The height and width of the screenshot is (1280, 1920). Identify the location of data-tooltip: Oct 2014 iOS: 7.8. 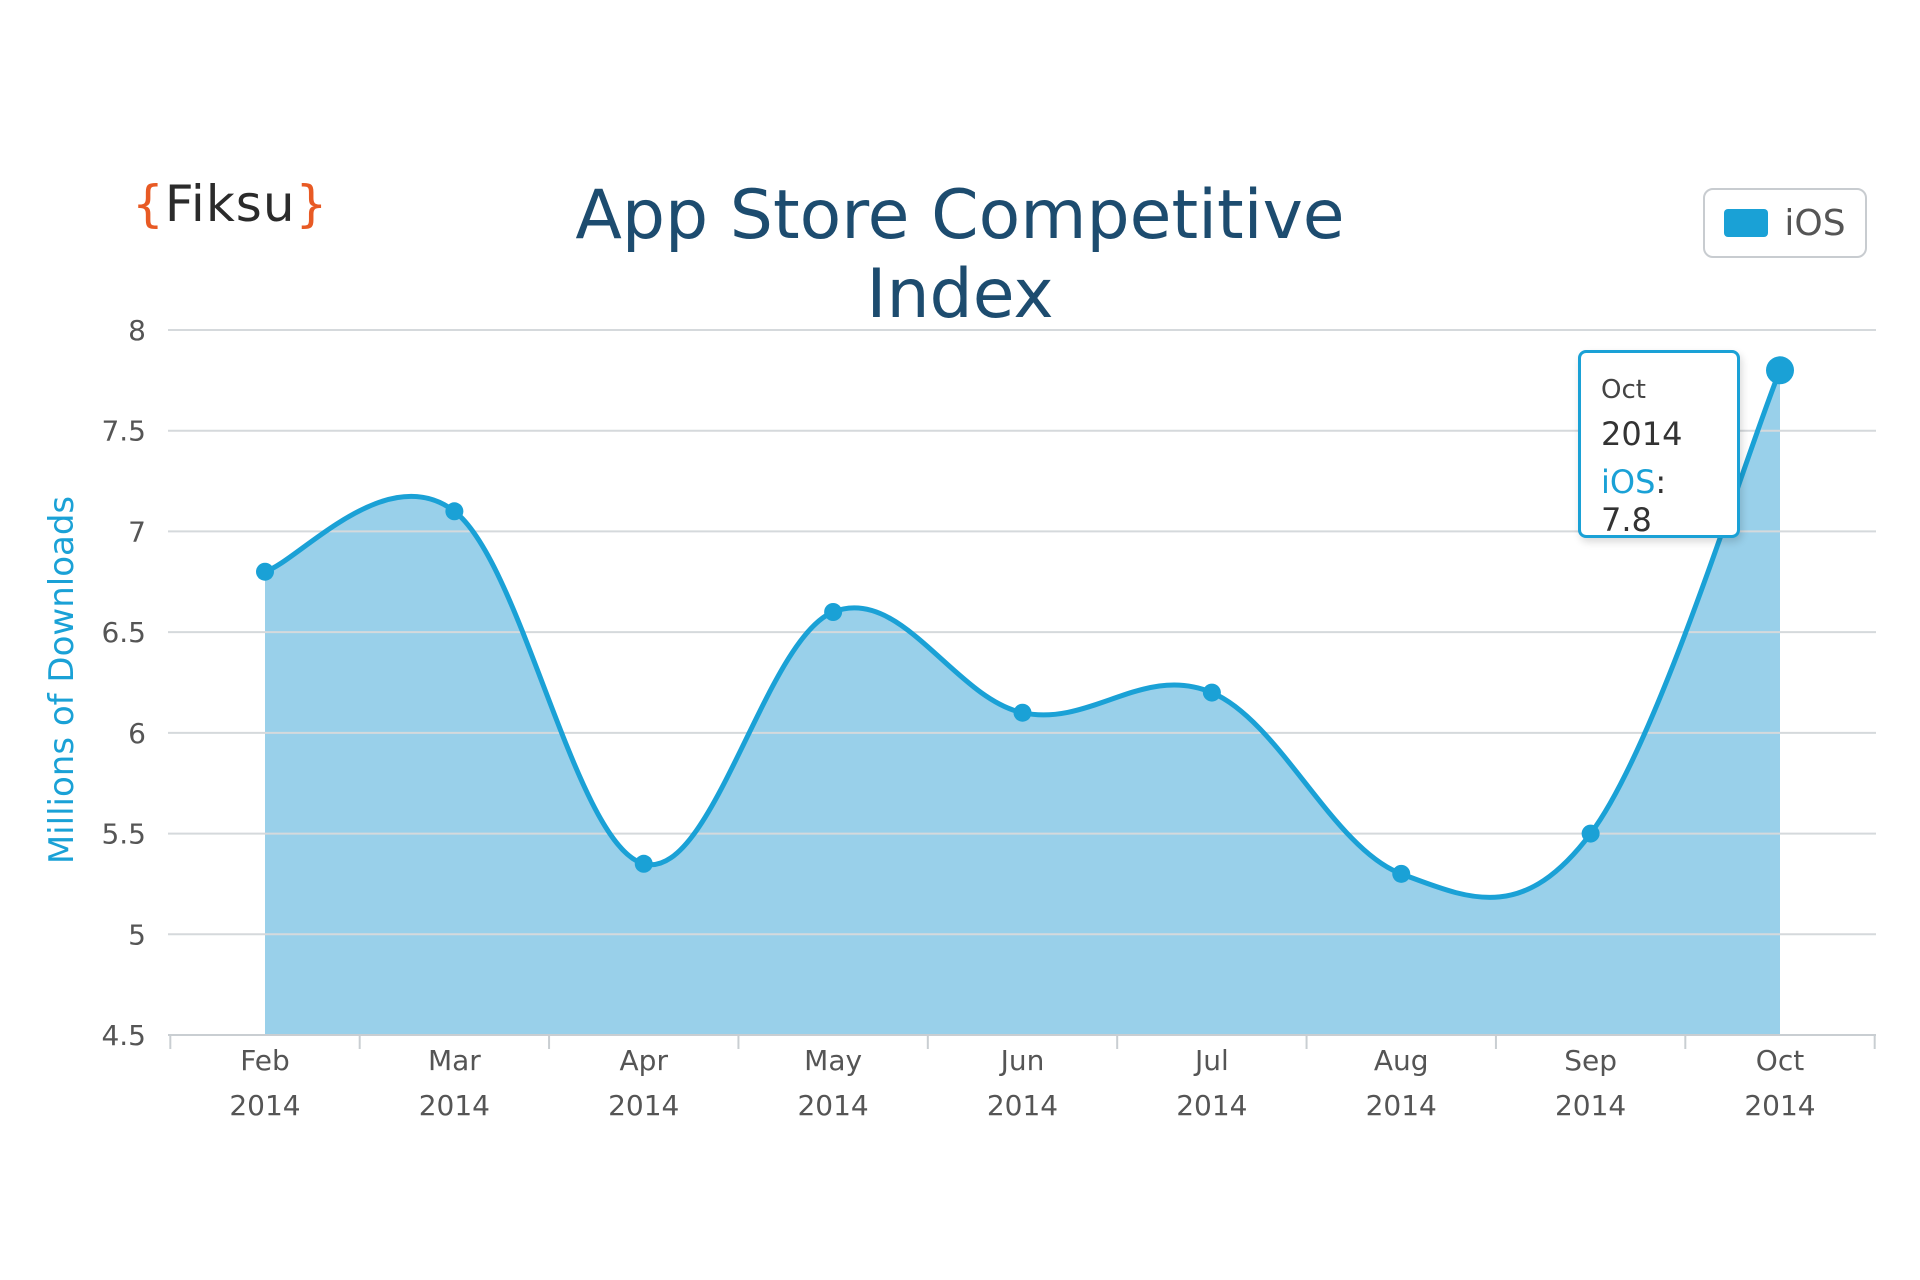
(1659, 444).